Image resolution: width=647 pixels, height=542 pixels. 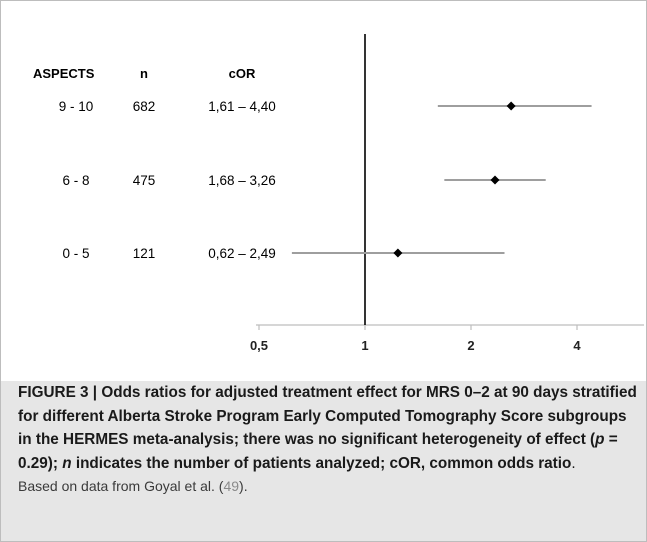 I want to click on source-reference-link: 49, so click(x=231, y=486).